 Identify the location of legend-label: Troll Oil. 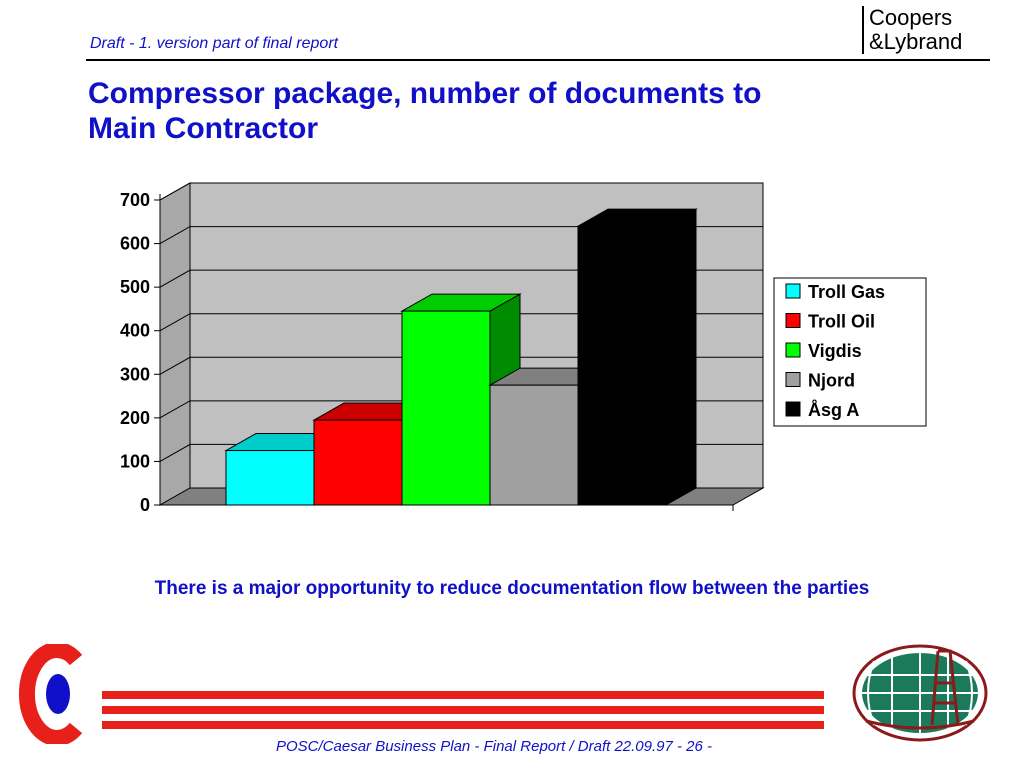
(841, 322).